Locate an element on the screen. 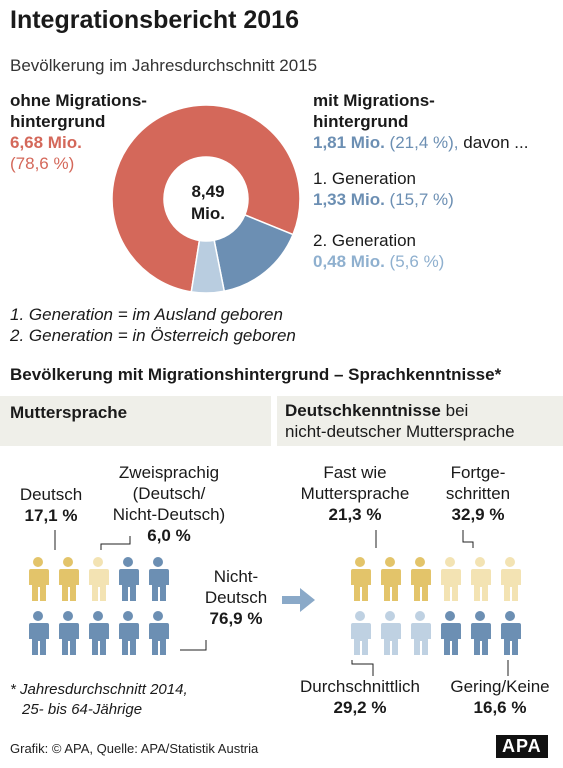  label-gering: Gering/Keine 16,6 % is located at coordinates (500, 697).